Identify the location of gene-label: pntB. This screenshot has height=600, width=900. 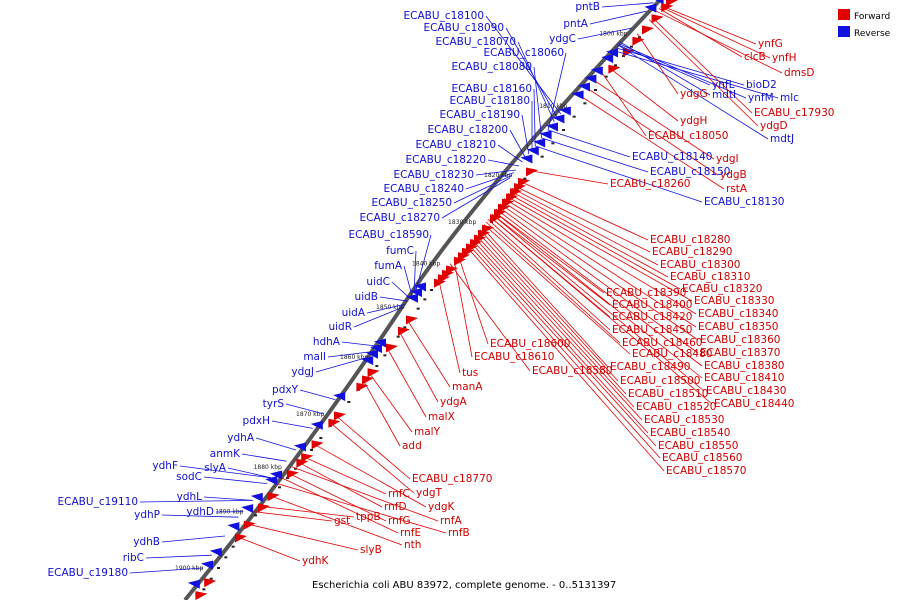
(587, 7).